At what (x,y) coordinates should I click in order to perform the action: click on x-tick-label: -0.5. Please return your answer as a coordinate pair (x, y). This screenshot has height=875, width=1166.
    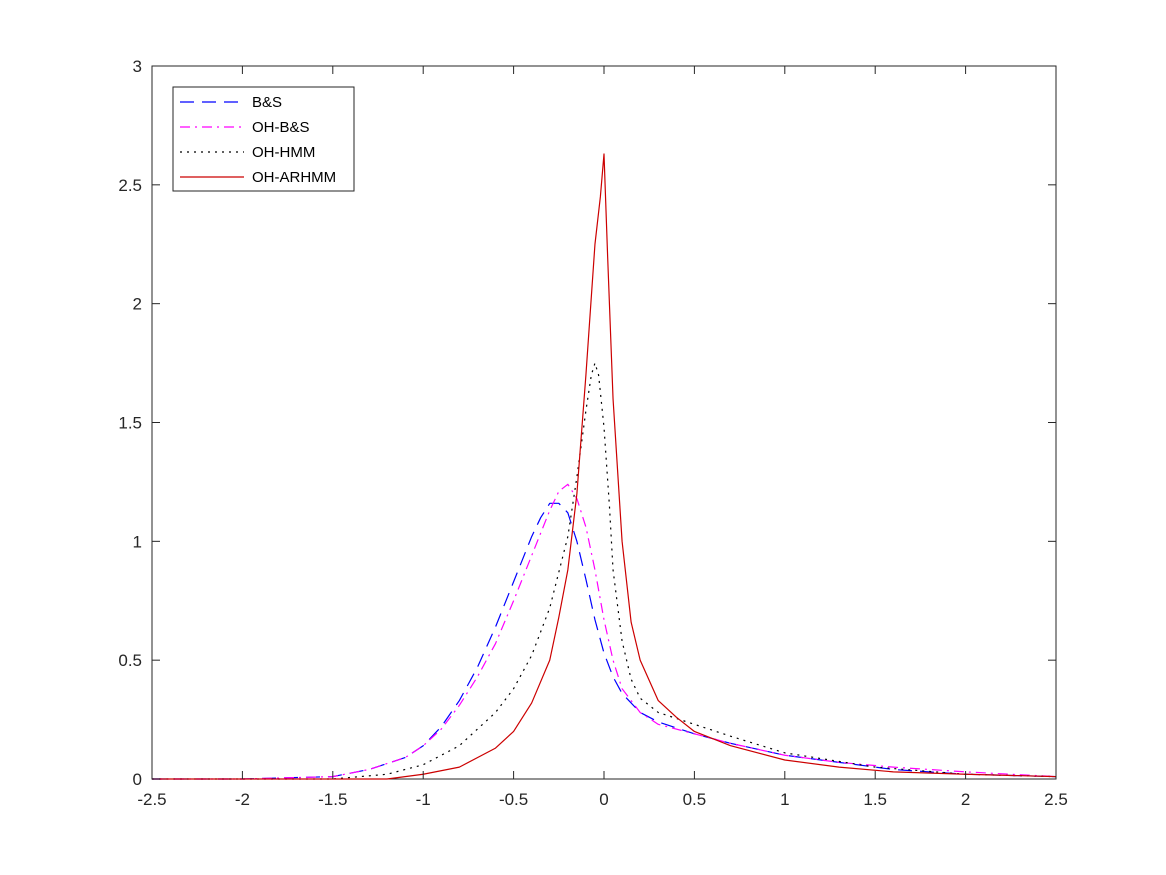
    Looking at the image, I should click on (513, 799).